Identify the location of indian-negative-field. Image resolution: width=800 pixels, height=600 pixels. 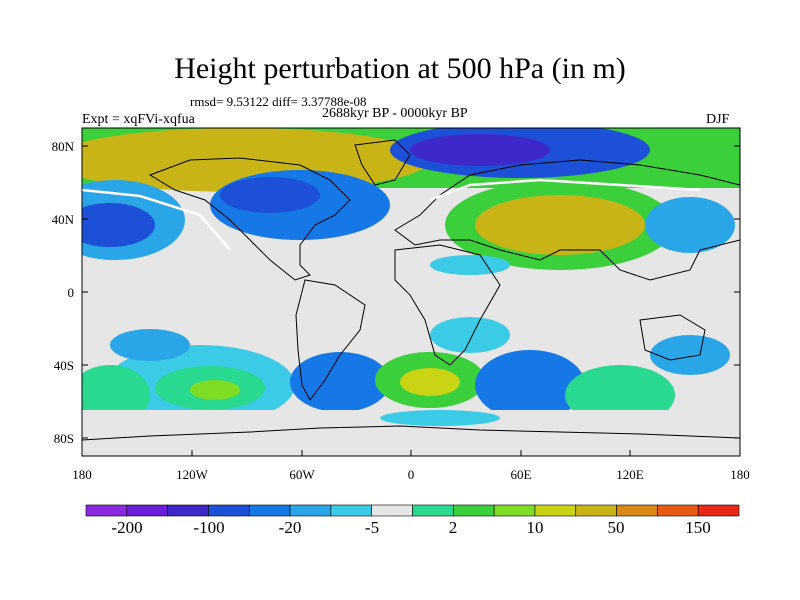
(530, 385).